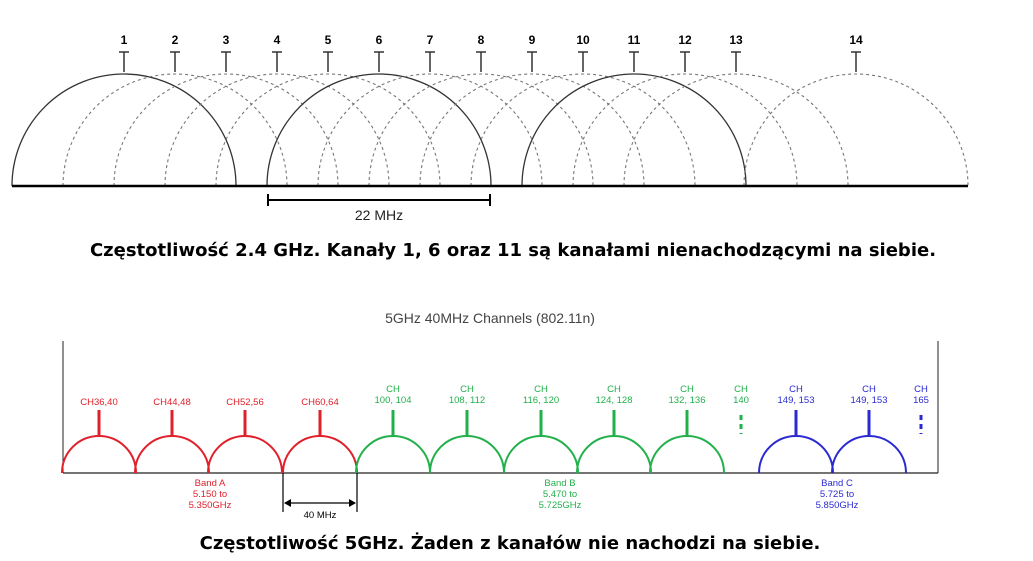  Describe the element at coordinates (352, 503) in the screenshot. I see `ghz5-width-arrow-right` at that location.